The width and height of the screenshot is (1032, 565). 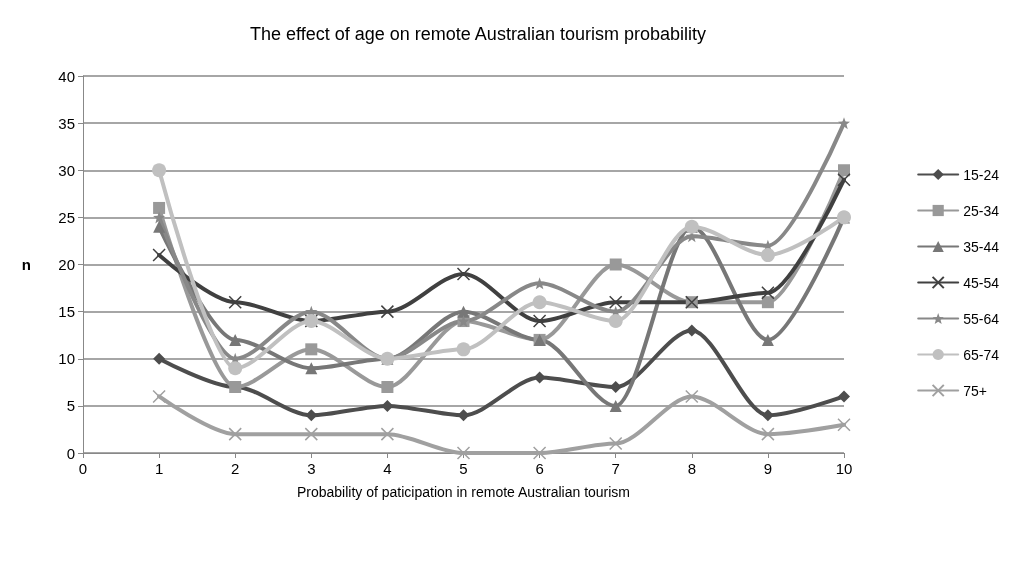 What do you see at coordinates (387, 468) in the screenshot?
I see `x-tick-label: 4` at bounding box center [387, 468].